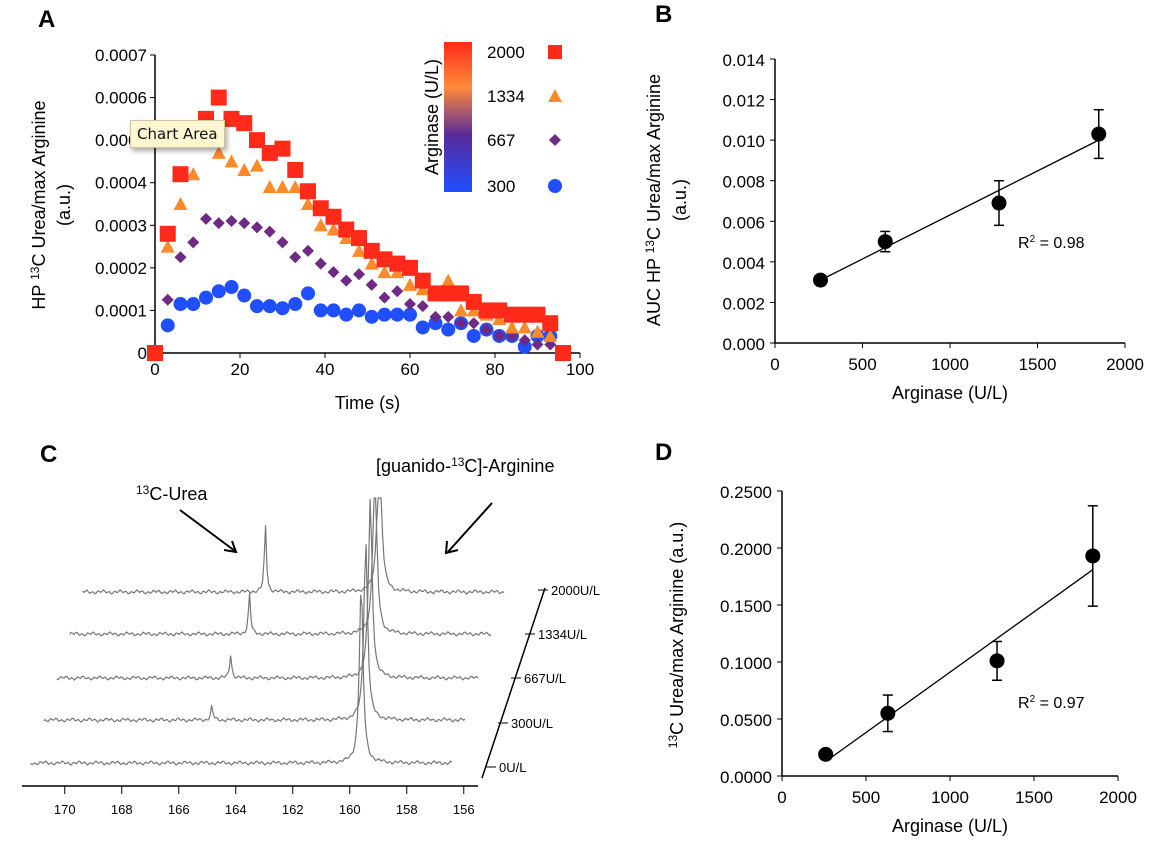 The image size is (1164, 856). What do you see at coordinates (950, 393) in the screenshot?
I see `x-axis-label: Arginase (U/L)` at bounding box center [950, 393].